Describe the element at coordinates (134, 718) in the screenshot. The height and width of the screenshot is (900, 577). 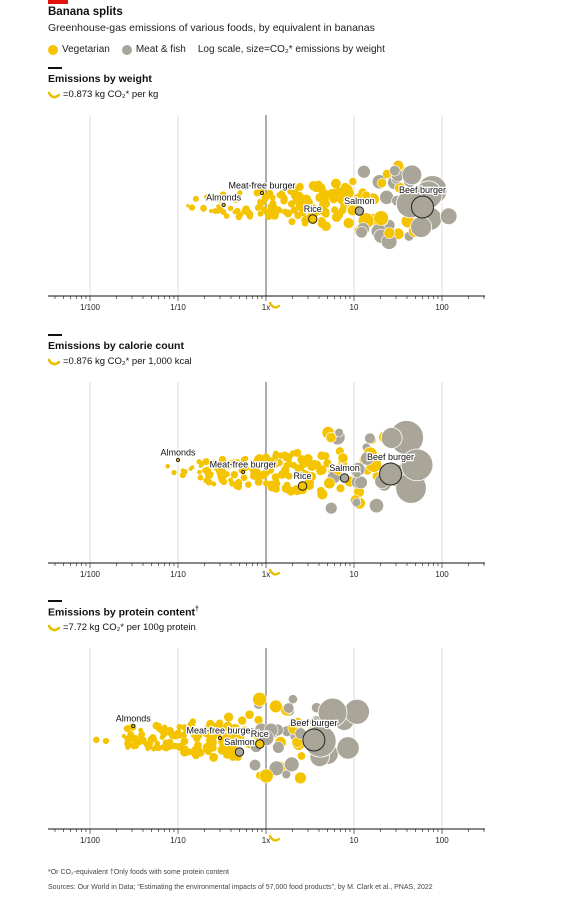
I see `point-label: Almonds` at that location.